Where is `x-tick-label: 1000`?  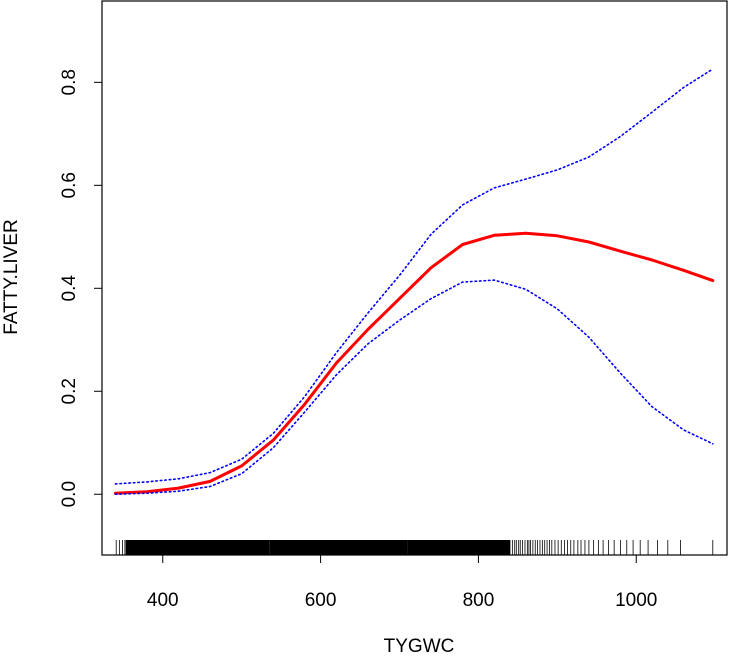
x-tick-label: 1000 is located at coordinates (636, 600).